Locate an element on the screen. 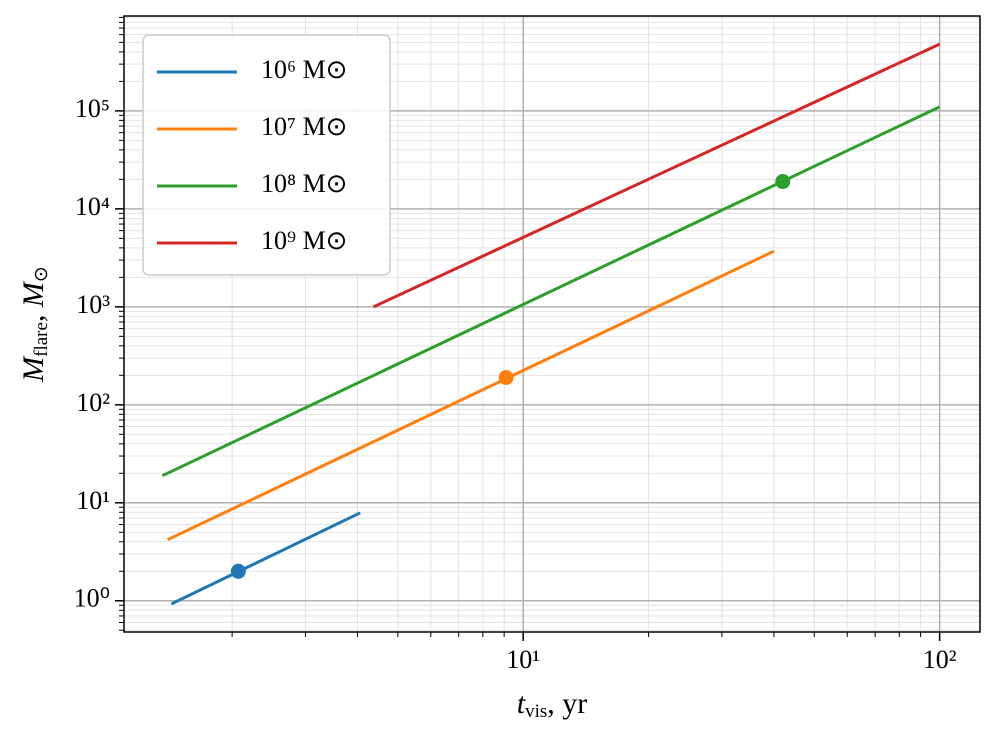 Image resolution: width=996 pixels, height=739 pixels. x-label-main: t is located at coordinates (521, 703).